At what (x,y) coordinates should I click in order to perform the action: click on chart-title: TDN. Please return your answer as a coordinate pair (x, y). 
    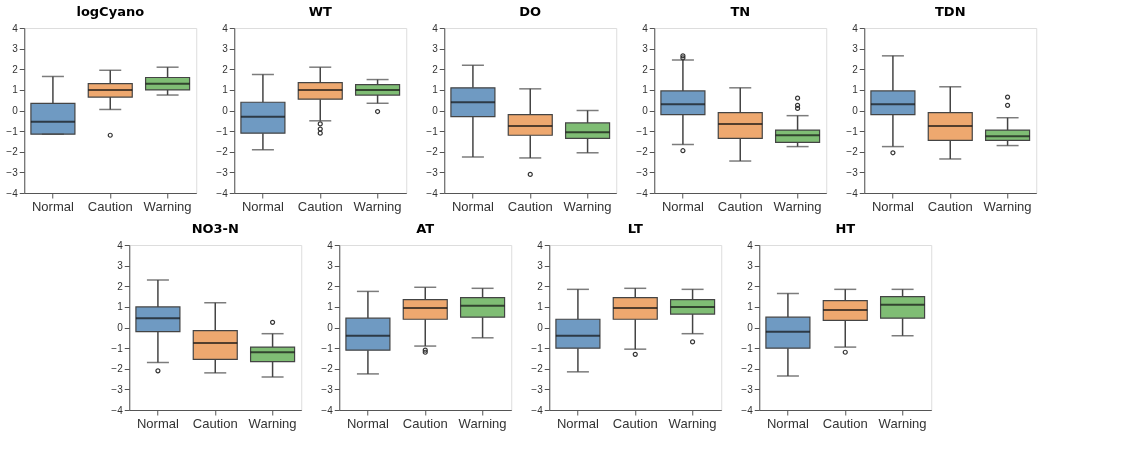
    Looking at the image, I should click on (950, 11).